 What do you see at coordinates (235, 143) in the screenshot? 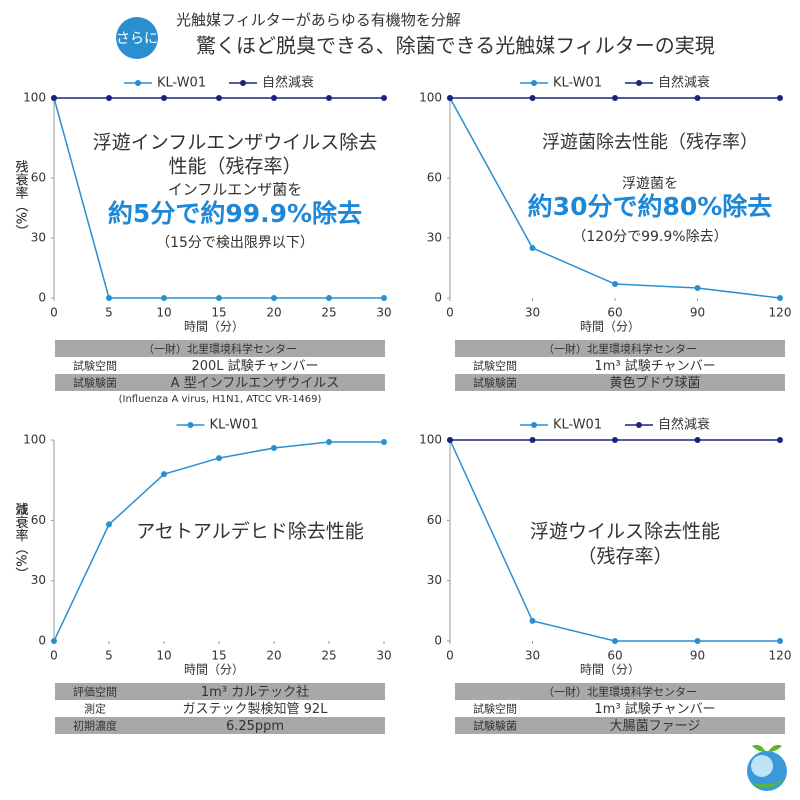
I see `annotation: 浮遊インフルエンザウイルス除去` at bounding box center [235, 143].